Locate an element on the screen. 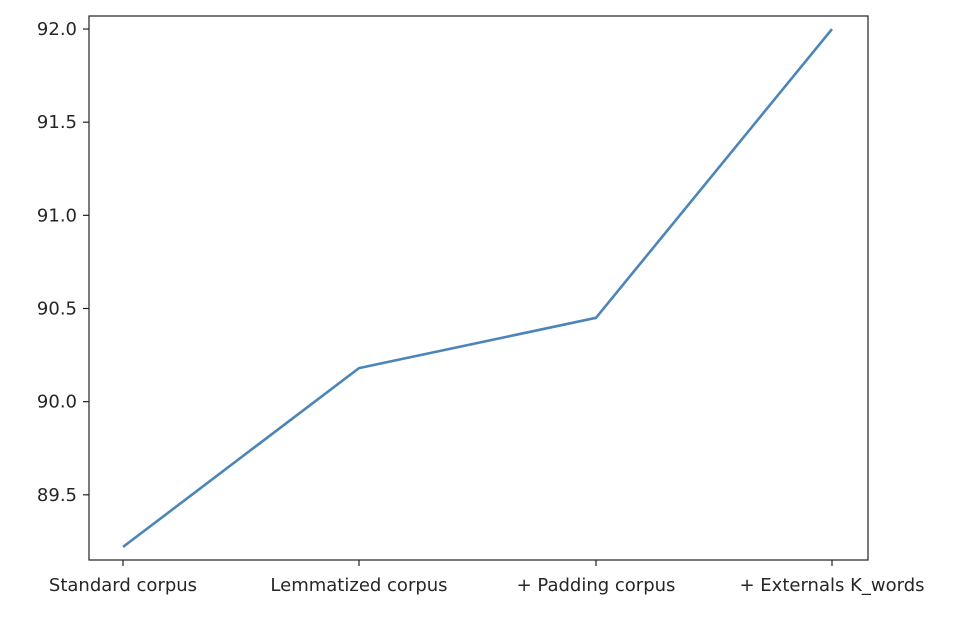  y-tick-label: 90.0 is located at coordinates (57, 402).